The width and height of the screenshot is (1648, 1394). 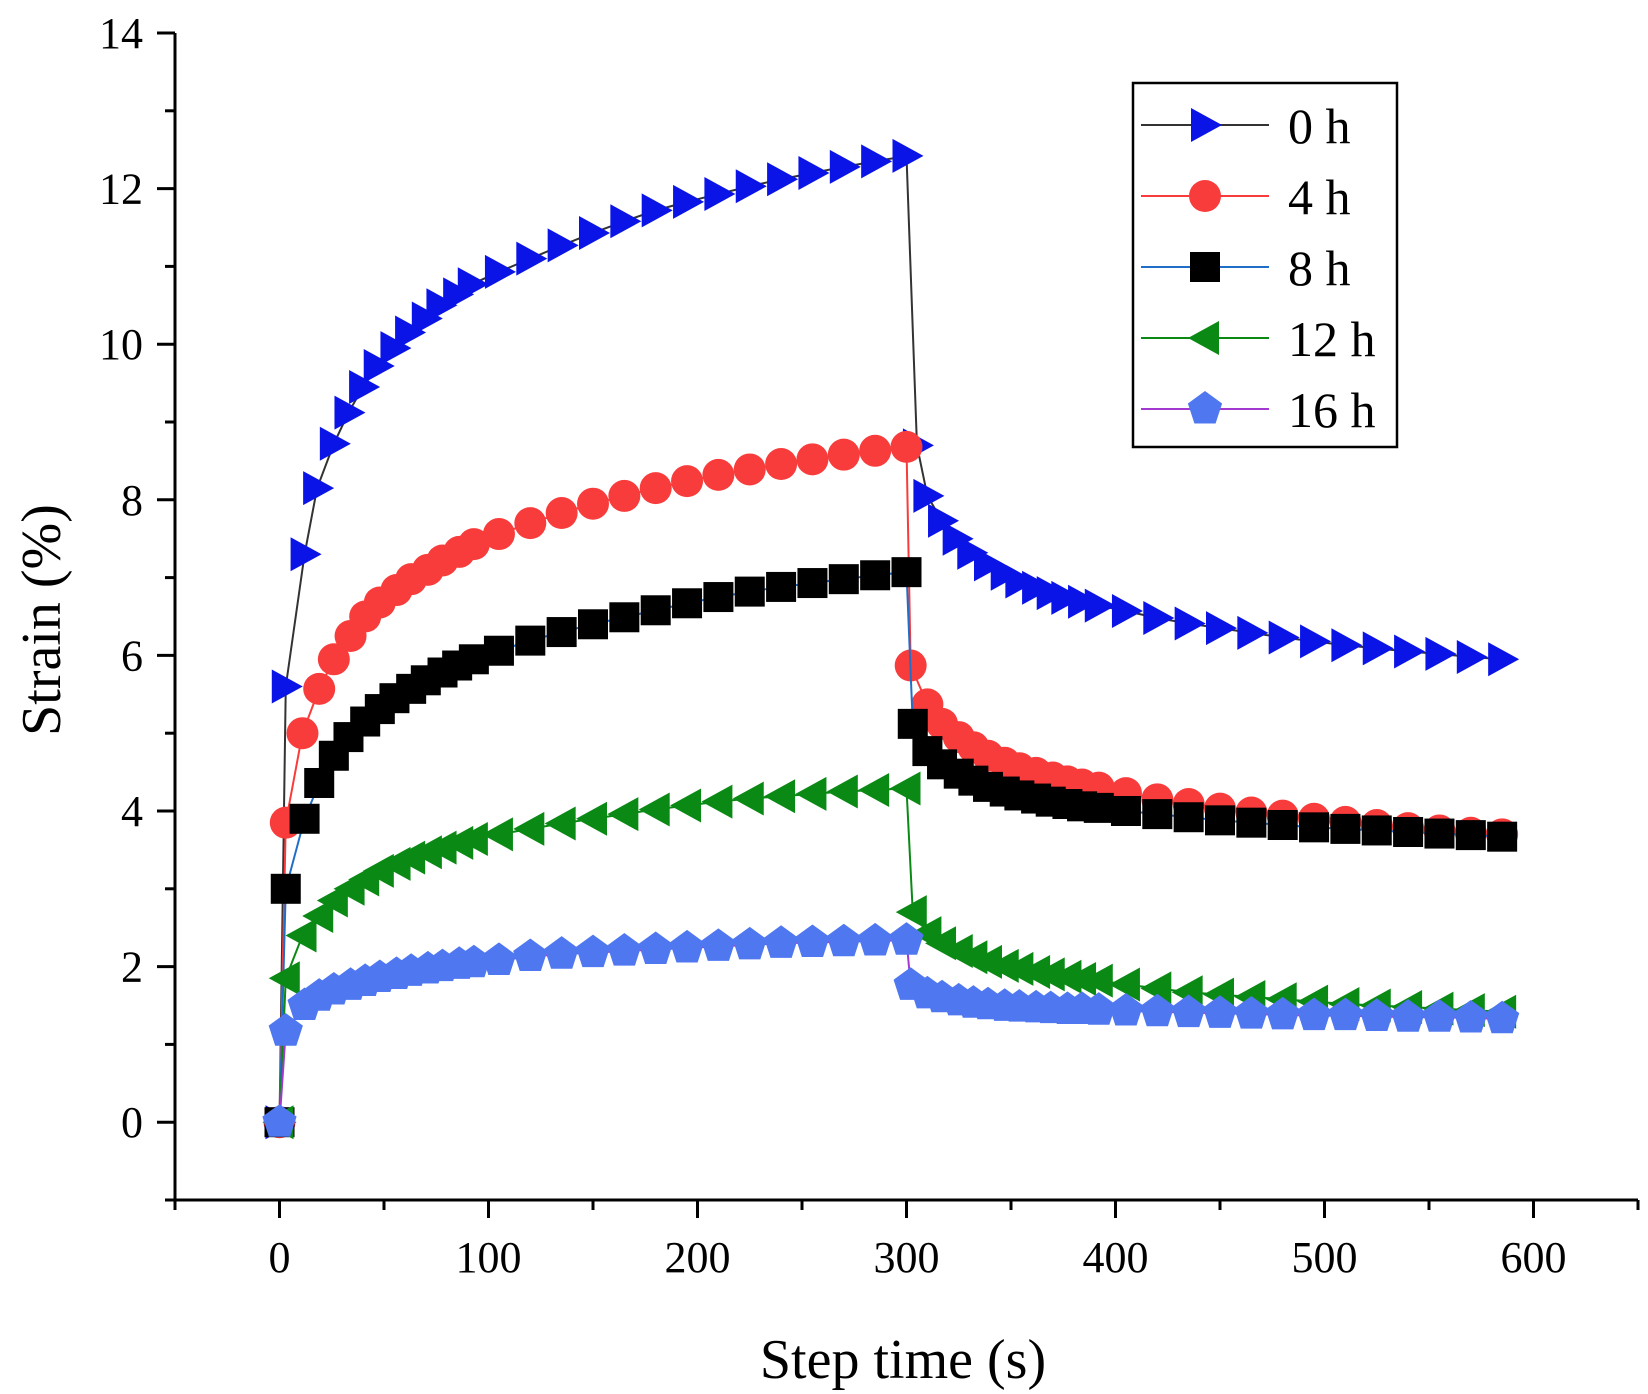 What do you see at coordinates (1205, 407) in the screenshot?
I see `legend-marker-16h` at bounding box center [1205, 407].